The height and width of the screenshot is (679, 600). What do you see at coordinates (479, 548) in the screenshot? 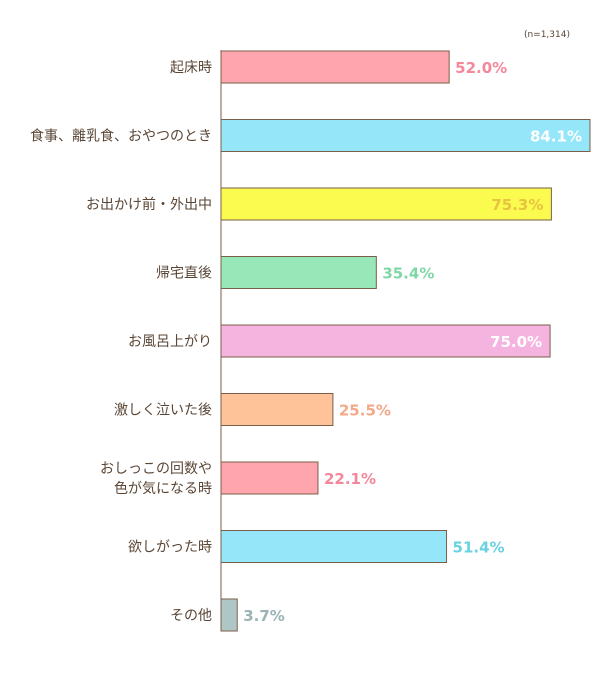
I see `value-label: 51.4%` at bounding box center [479, 548].